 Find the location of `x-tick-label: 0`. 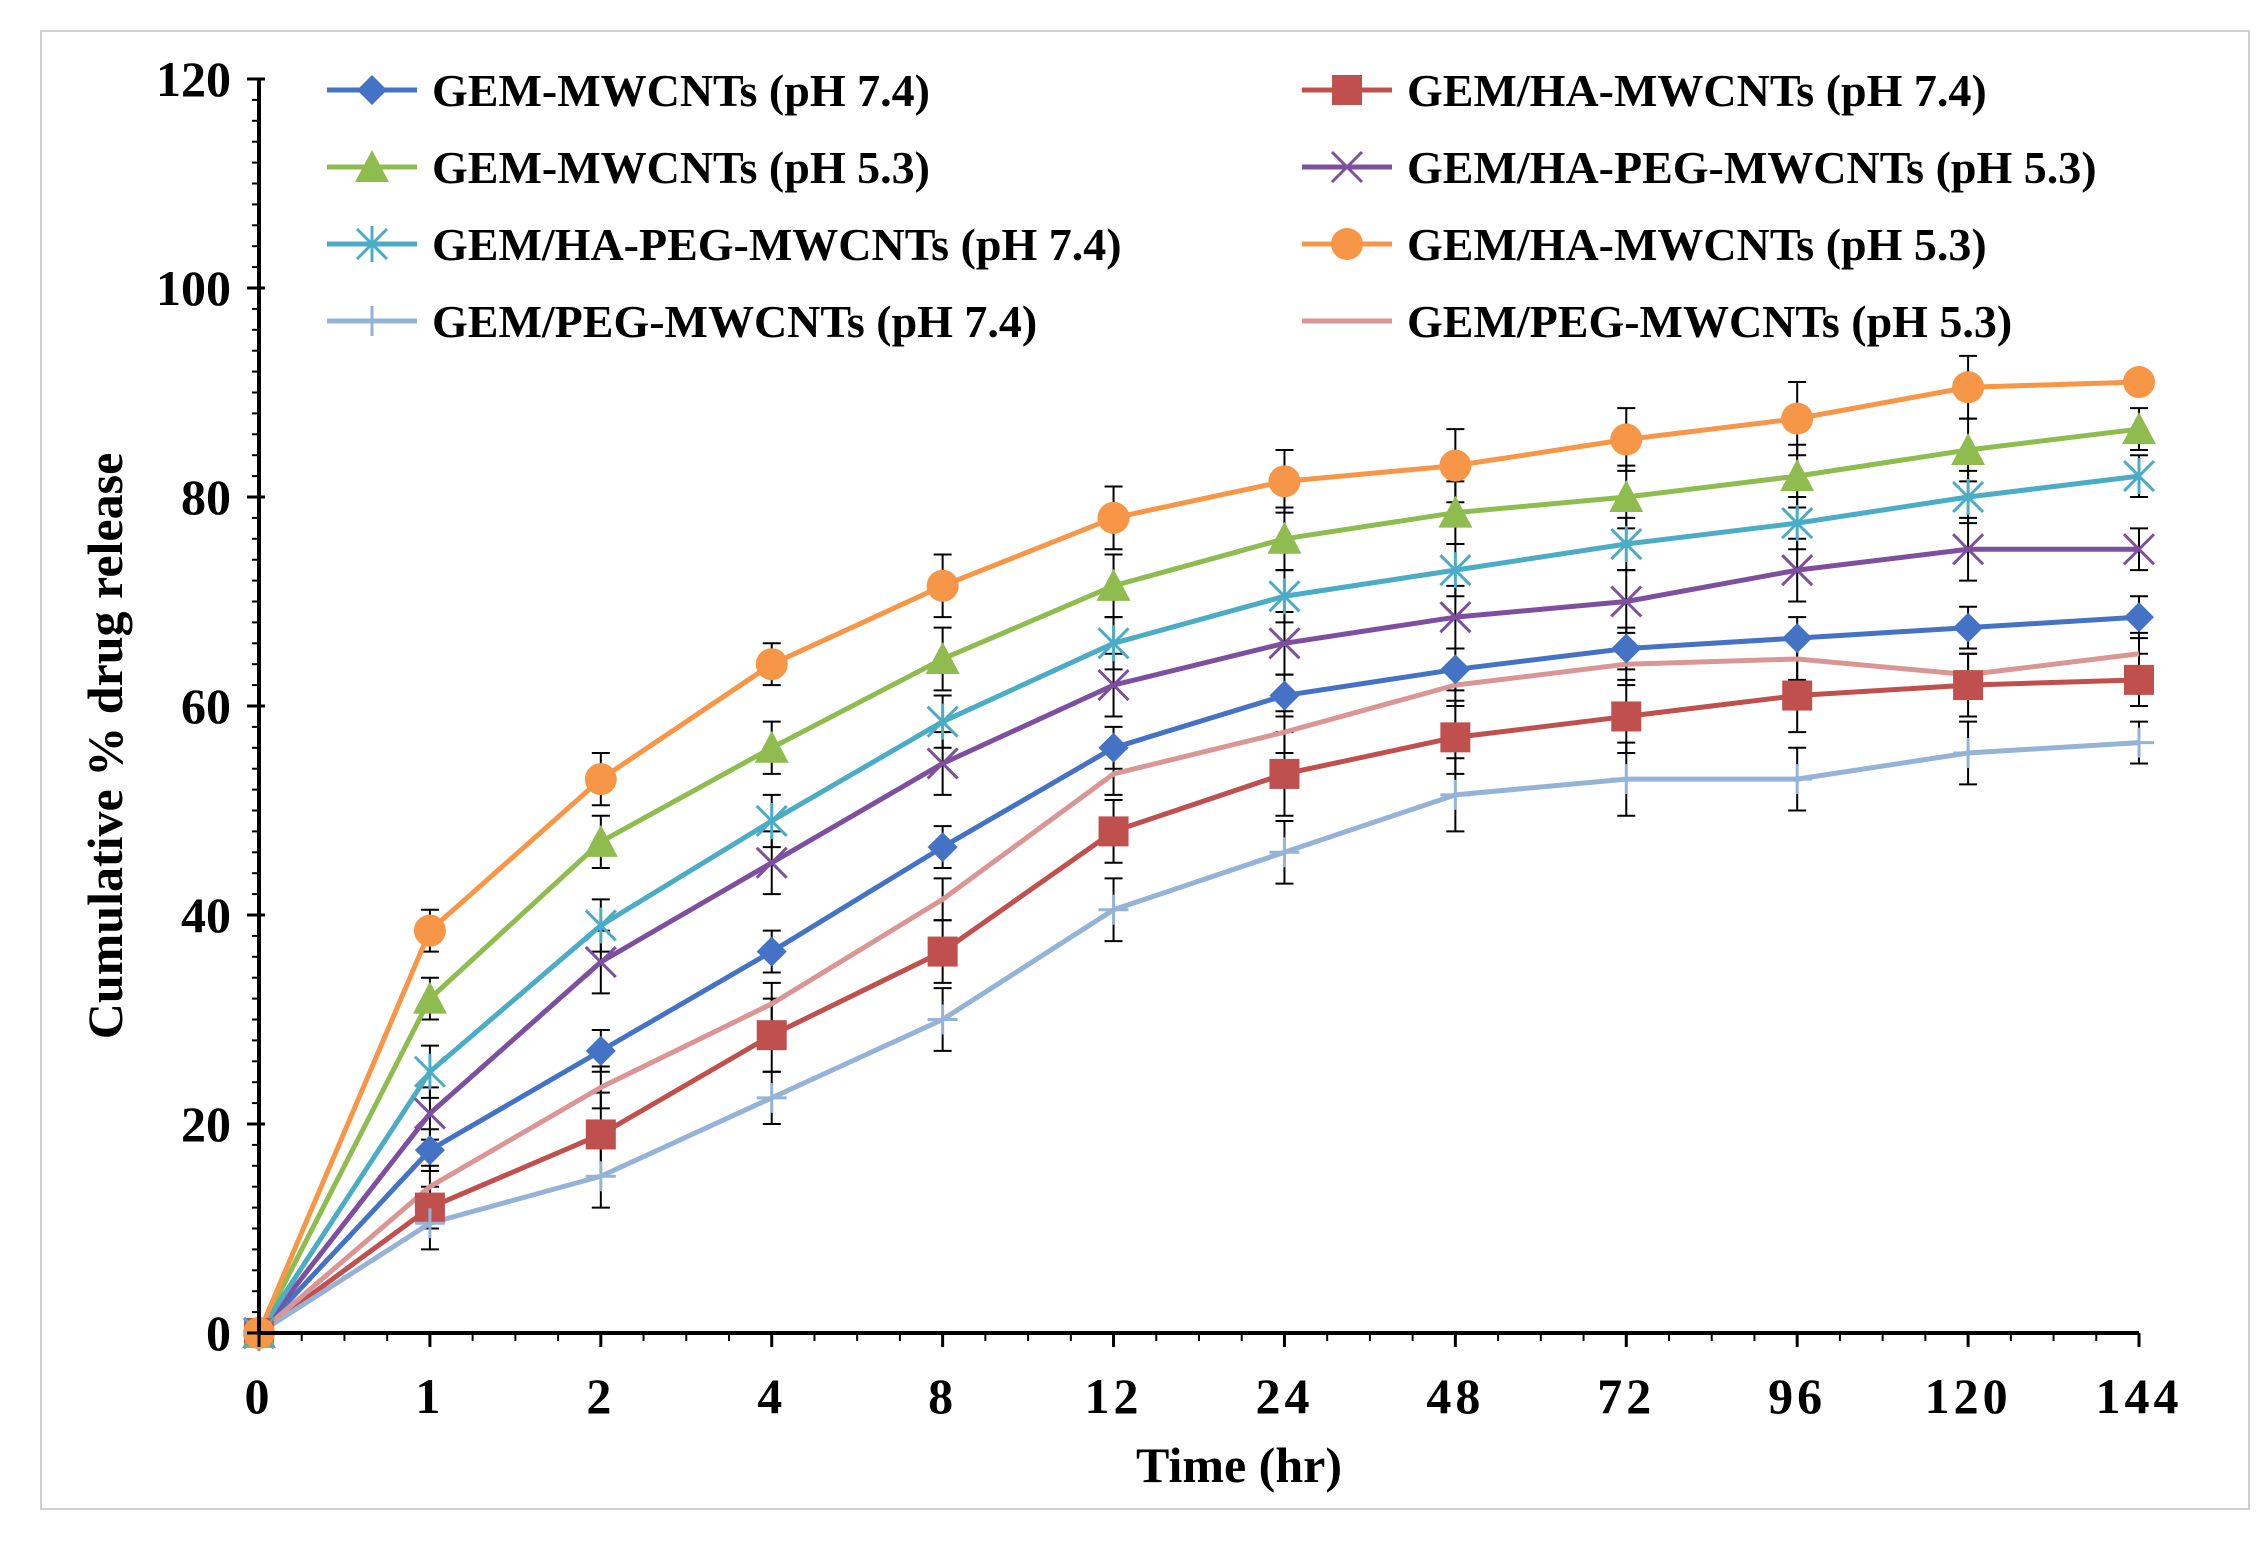

x-tick-label: 0 is located at coordinates (259, 1396).